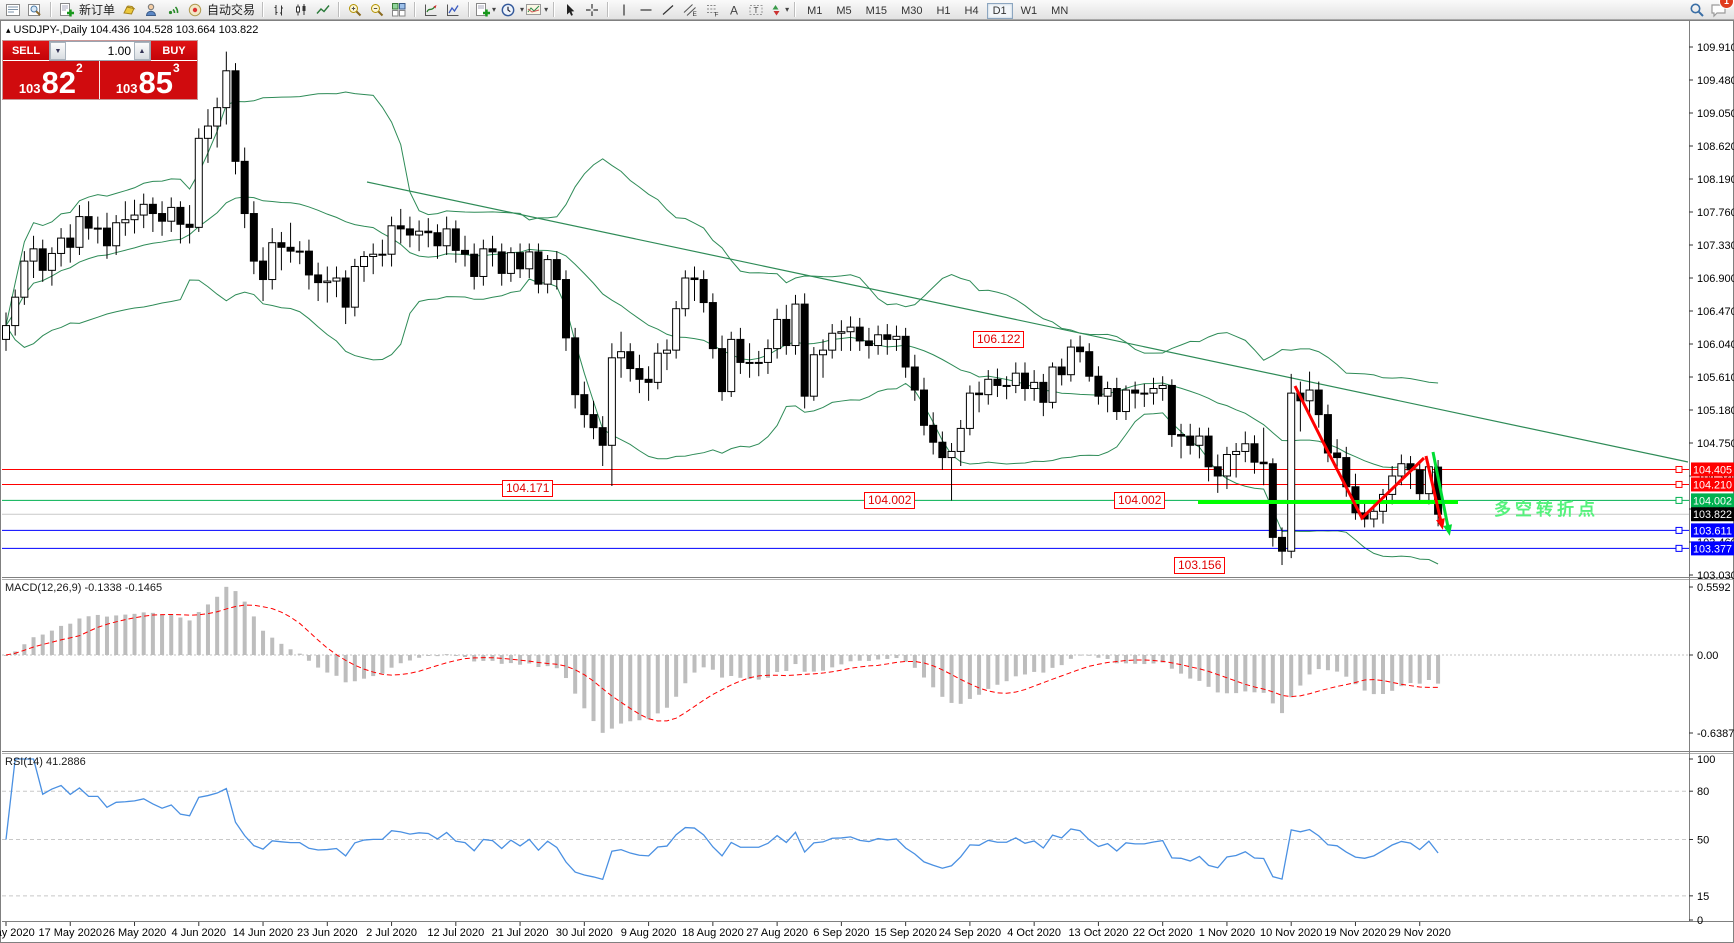 The width and height of the screenshot is (1734, 943). Describe the element at coordinates (1200, 565) in the screenshot. I see `price-annotation: 103.156` at that location.